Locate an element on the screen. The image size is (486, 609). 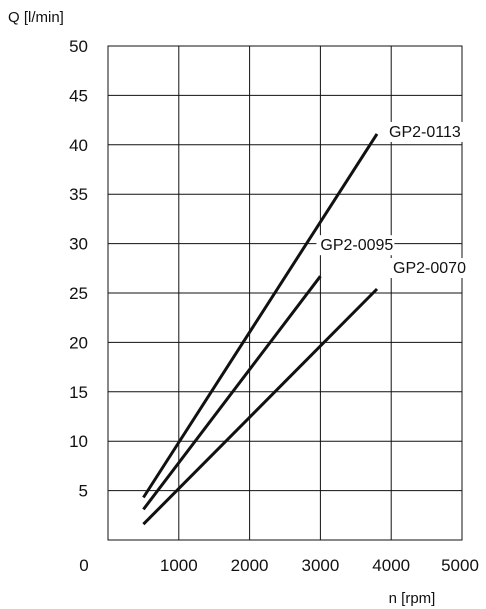
x-tick-label: 2000 is located at coordinates (250, 565).